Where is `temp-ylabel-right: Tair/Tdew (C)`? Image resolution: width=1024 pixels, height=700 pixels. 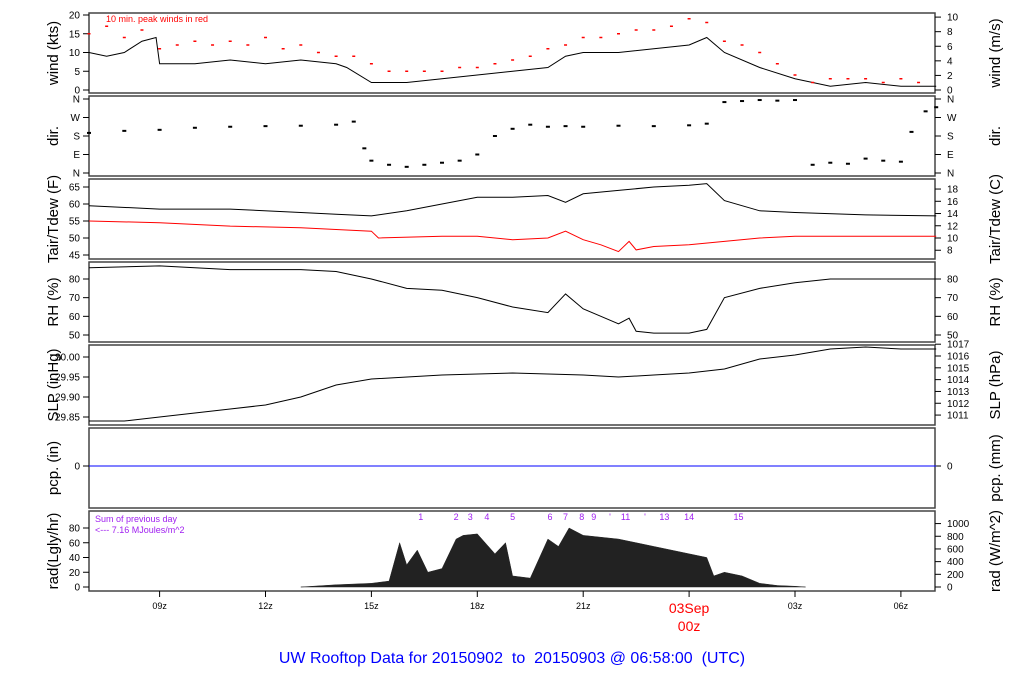
temp-ylabel-right: Tair/Tdew (C) is located at coordinates (995, 219).